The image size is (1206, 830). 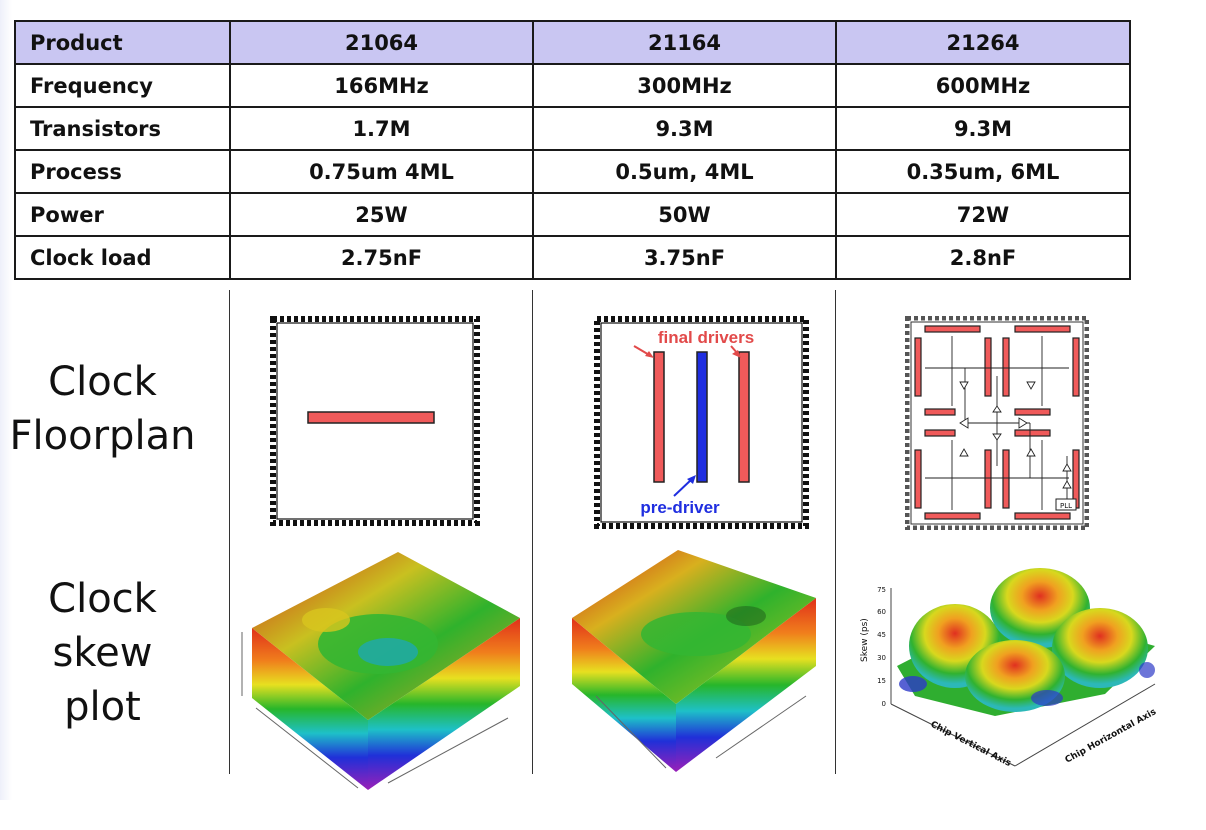 What do you see at coordinates (881, 612) in the screenshot?
I see `y-tick: 60` at bounding box center [881, 612].